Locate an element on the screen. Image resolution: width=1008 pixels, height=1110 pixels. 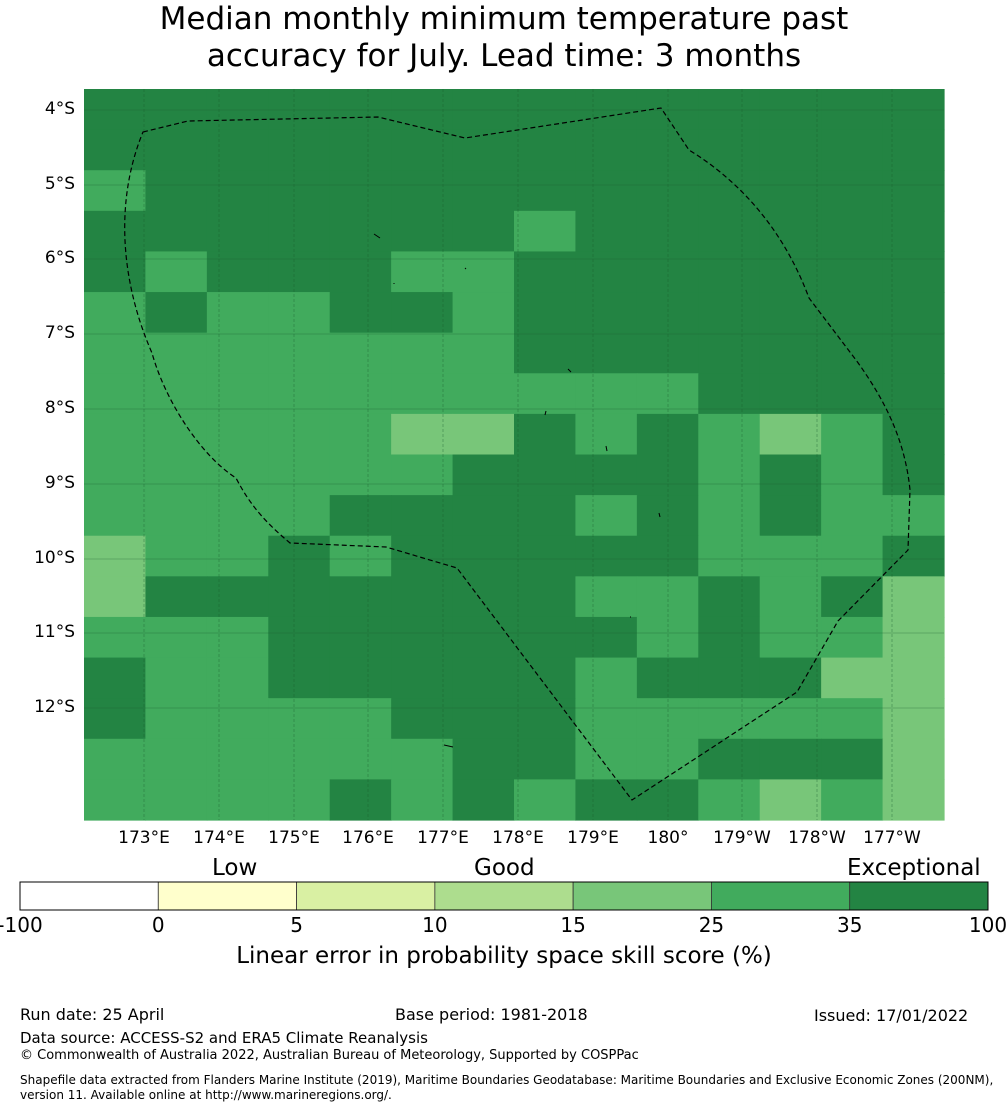
longitude-label: 173°E is located at coordinates (144, 838).